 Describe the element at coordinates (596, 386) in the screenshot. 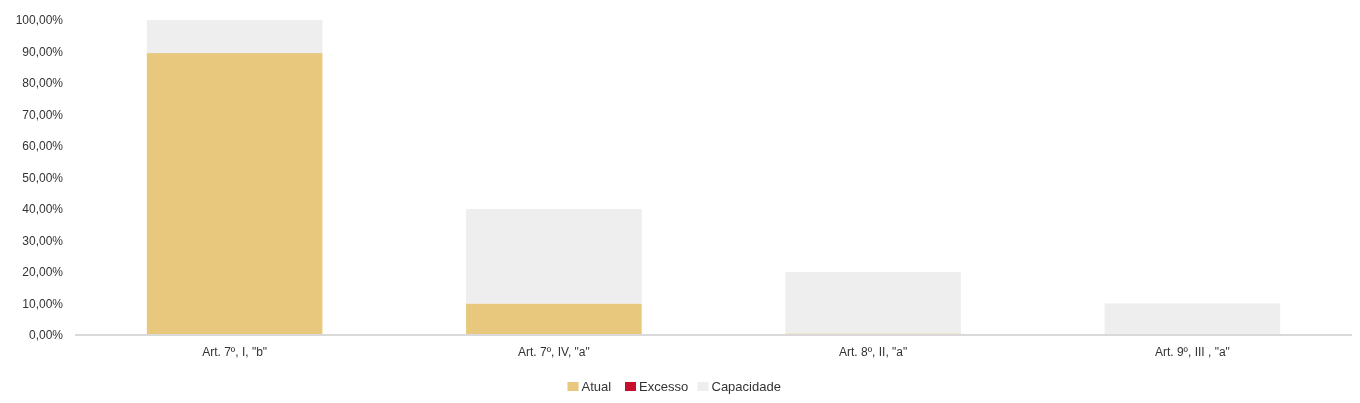

I see `legend-label: Atual` at that location.